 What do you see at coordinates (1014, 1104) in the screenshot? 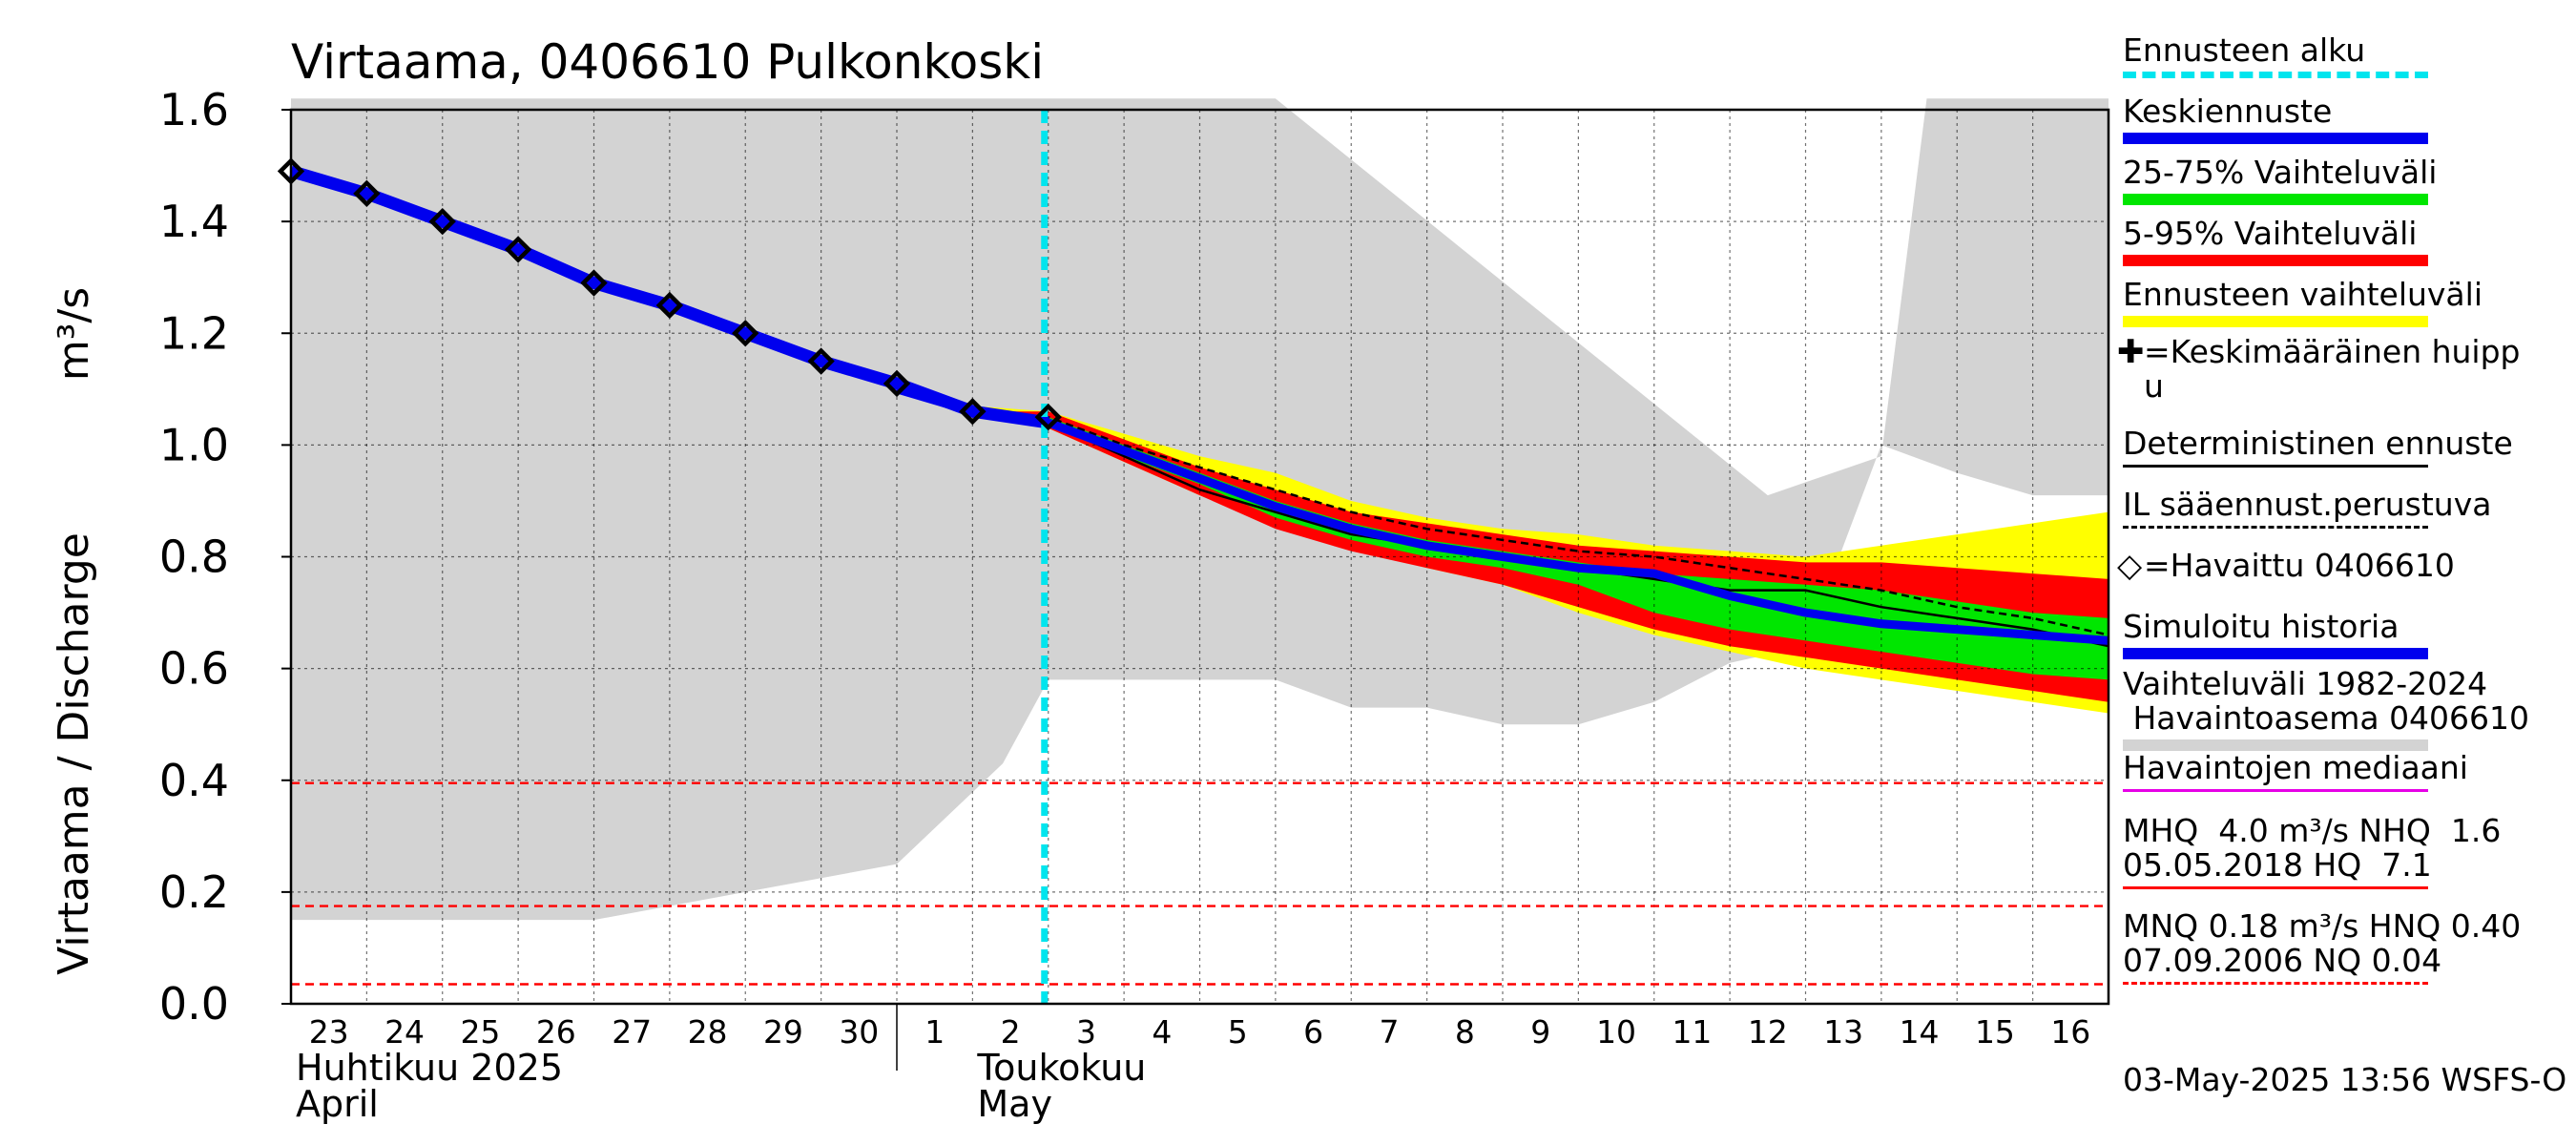
I see `month-label-en: May` at bounding box center [1014, 1104].